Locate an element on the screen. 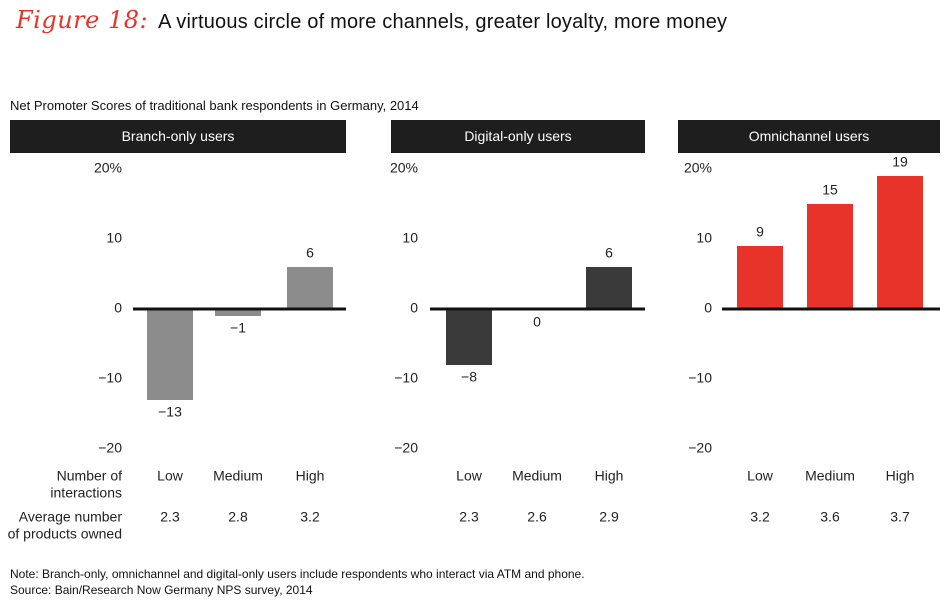 The image size is (950, 605). panel-header-digital: Digital-only users is located at coordinates (518, 136).